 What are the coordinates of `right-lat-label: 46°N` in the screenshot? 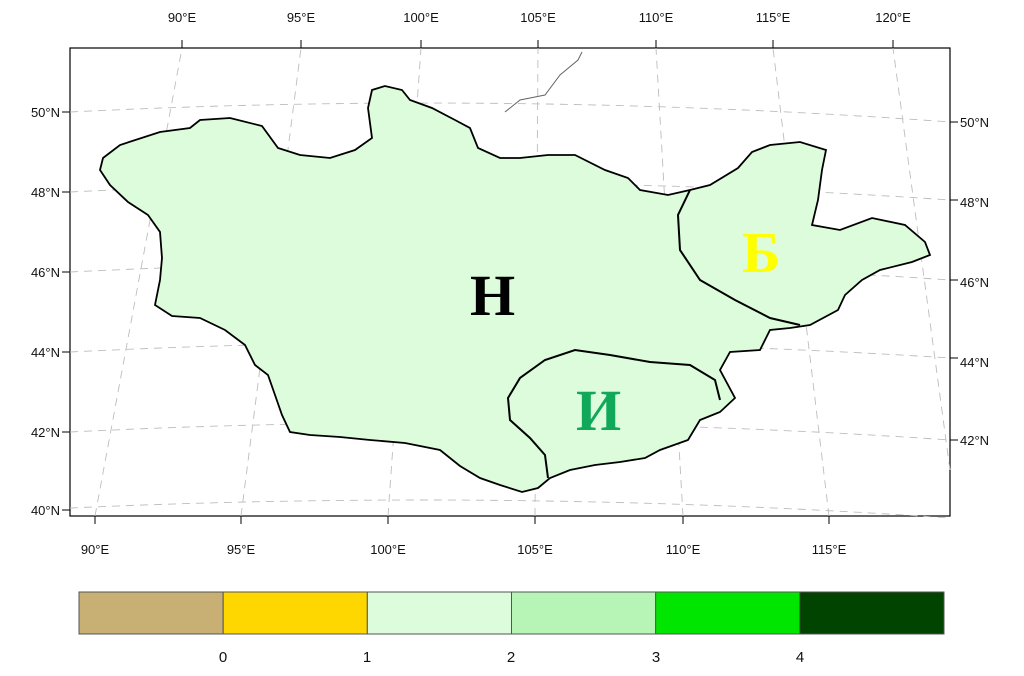 It's located at (974, 282).